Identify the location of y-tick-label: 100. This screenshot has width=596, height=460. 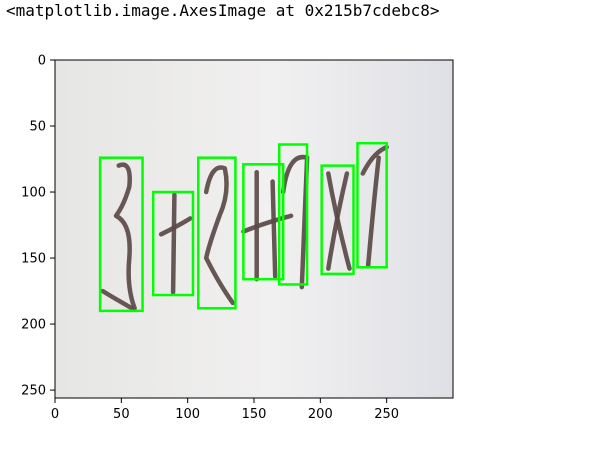
(33, 193).